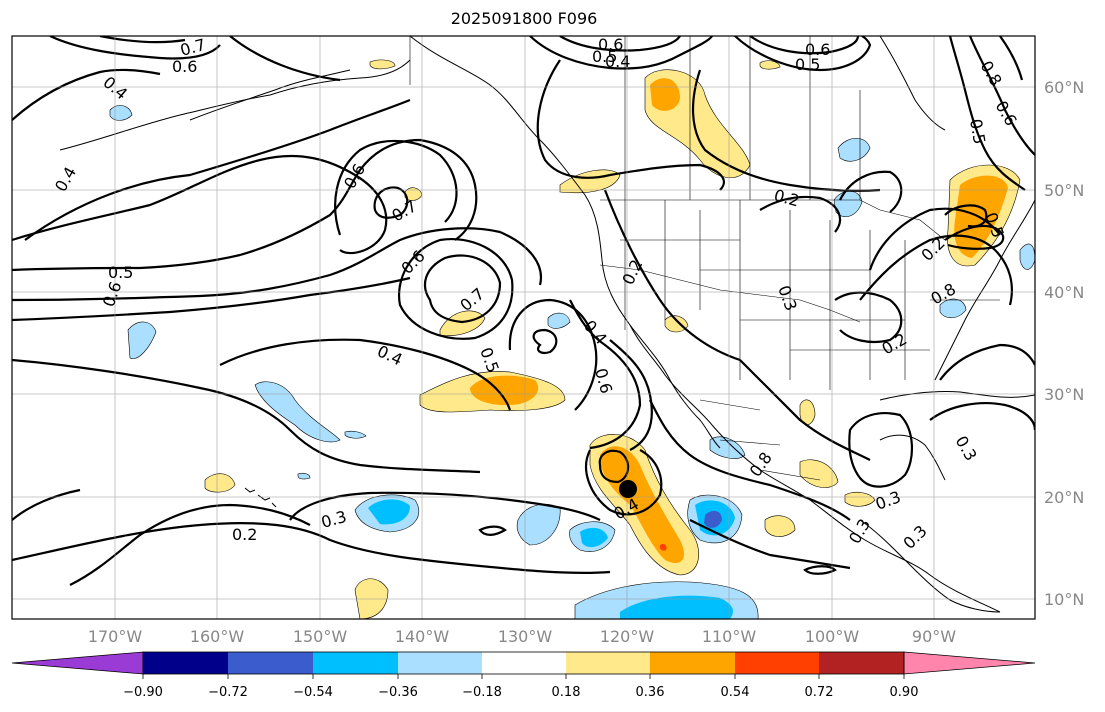  Describe the element at coordinates (650, 692) in the screenshot. I see `colorbar-tick-label: 0.36` at that location.